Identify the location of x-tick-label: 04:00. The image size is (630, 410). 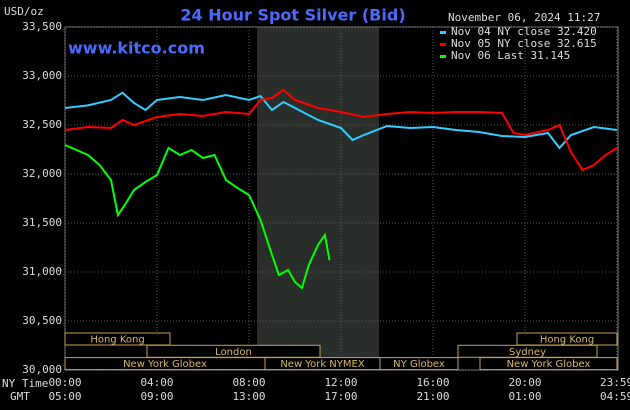
(156, 382).